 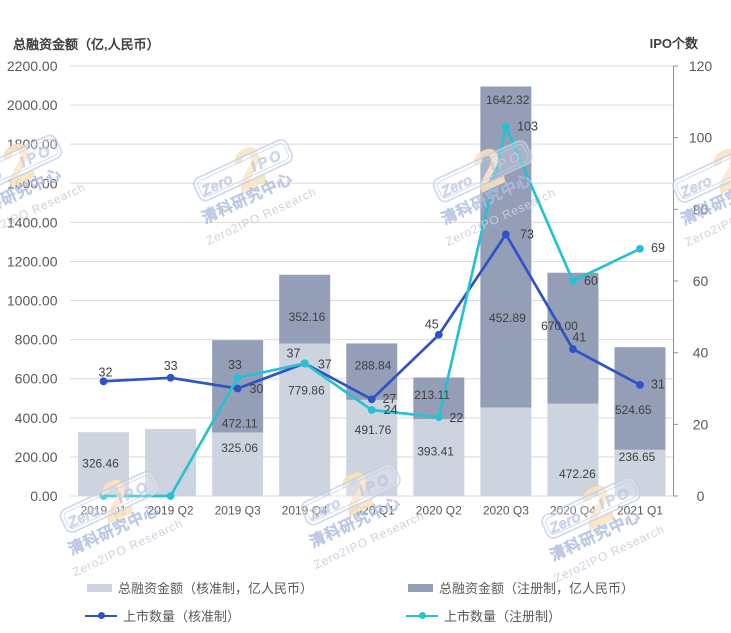 I want to click on legend-item-bar-registration: 总融资金额（注册制，亿人民币）, so click(x=521, y=587).